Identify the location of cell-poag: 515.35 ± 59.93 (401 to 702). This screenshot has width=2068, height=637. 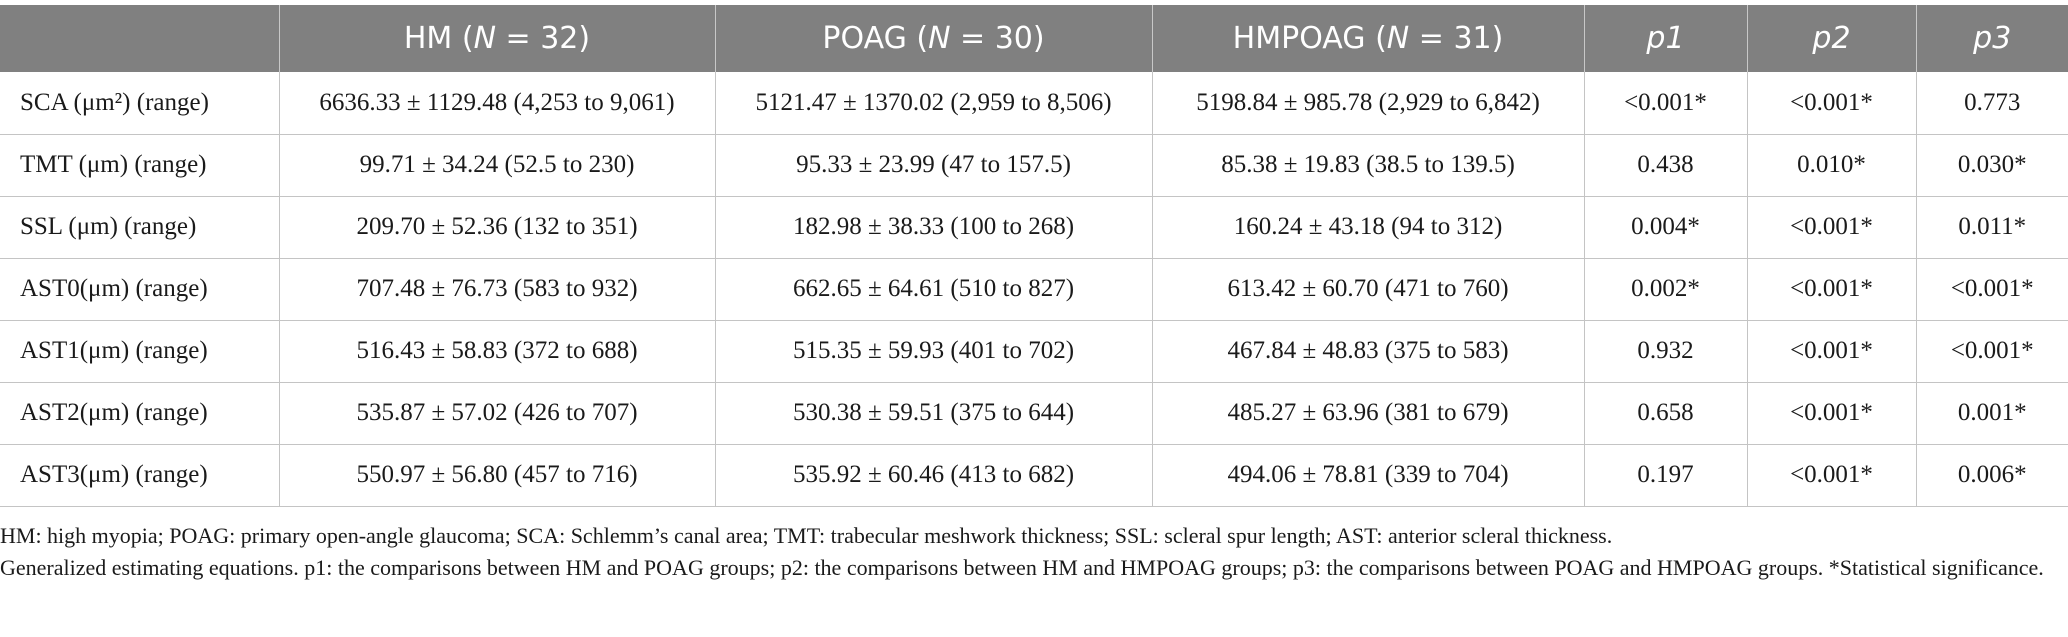
(934, 351).